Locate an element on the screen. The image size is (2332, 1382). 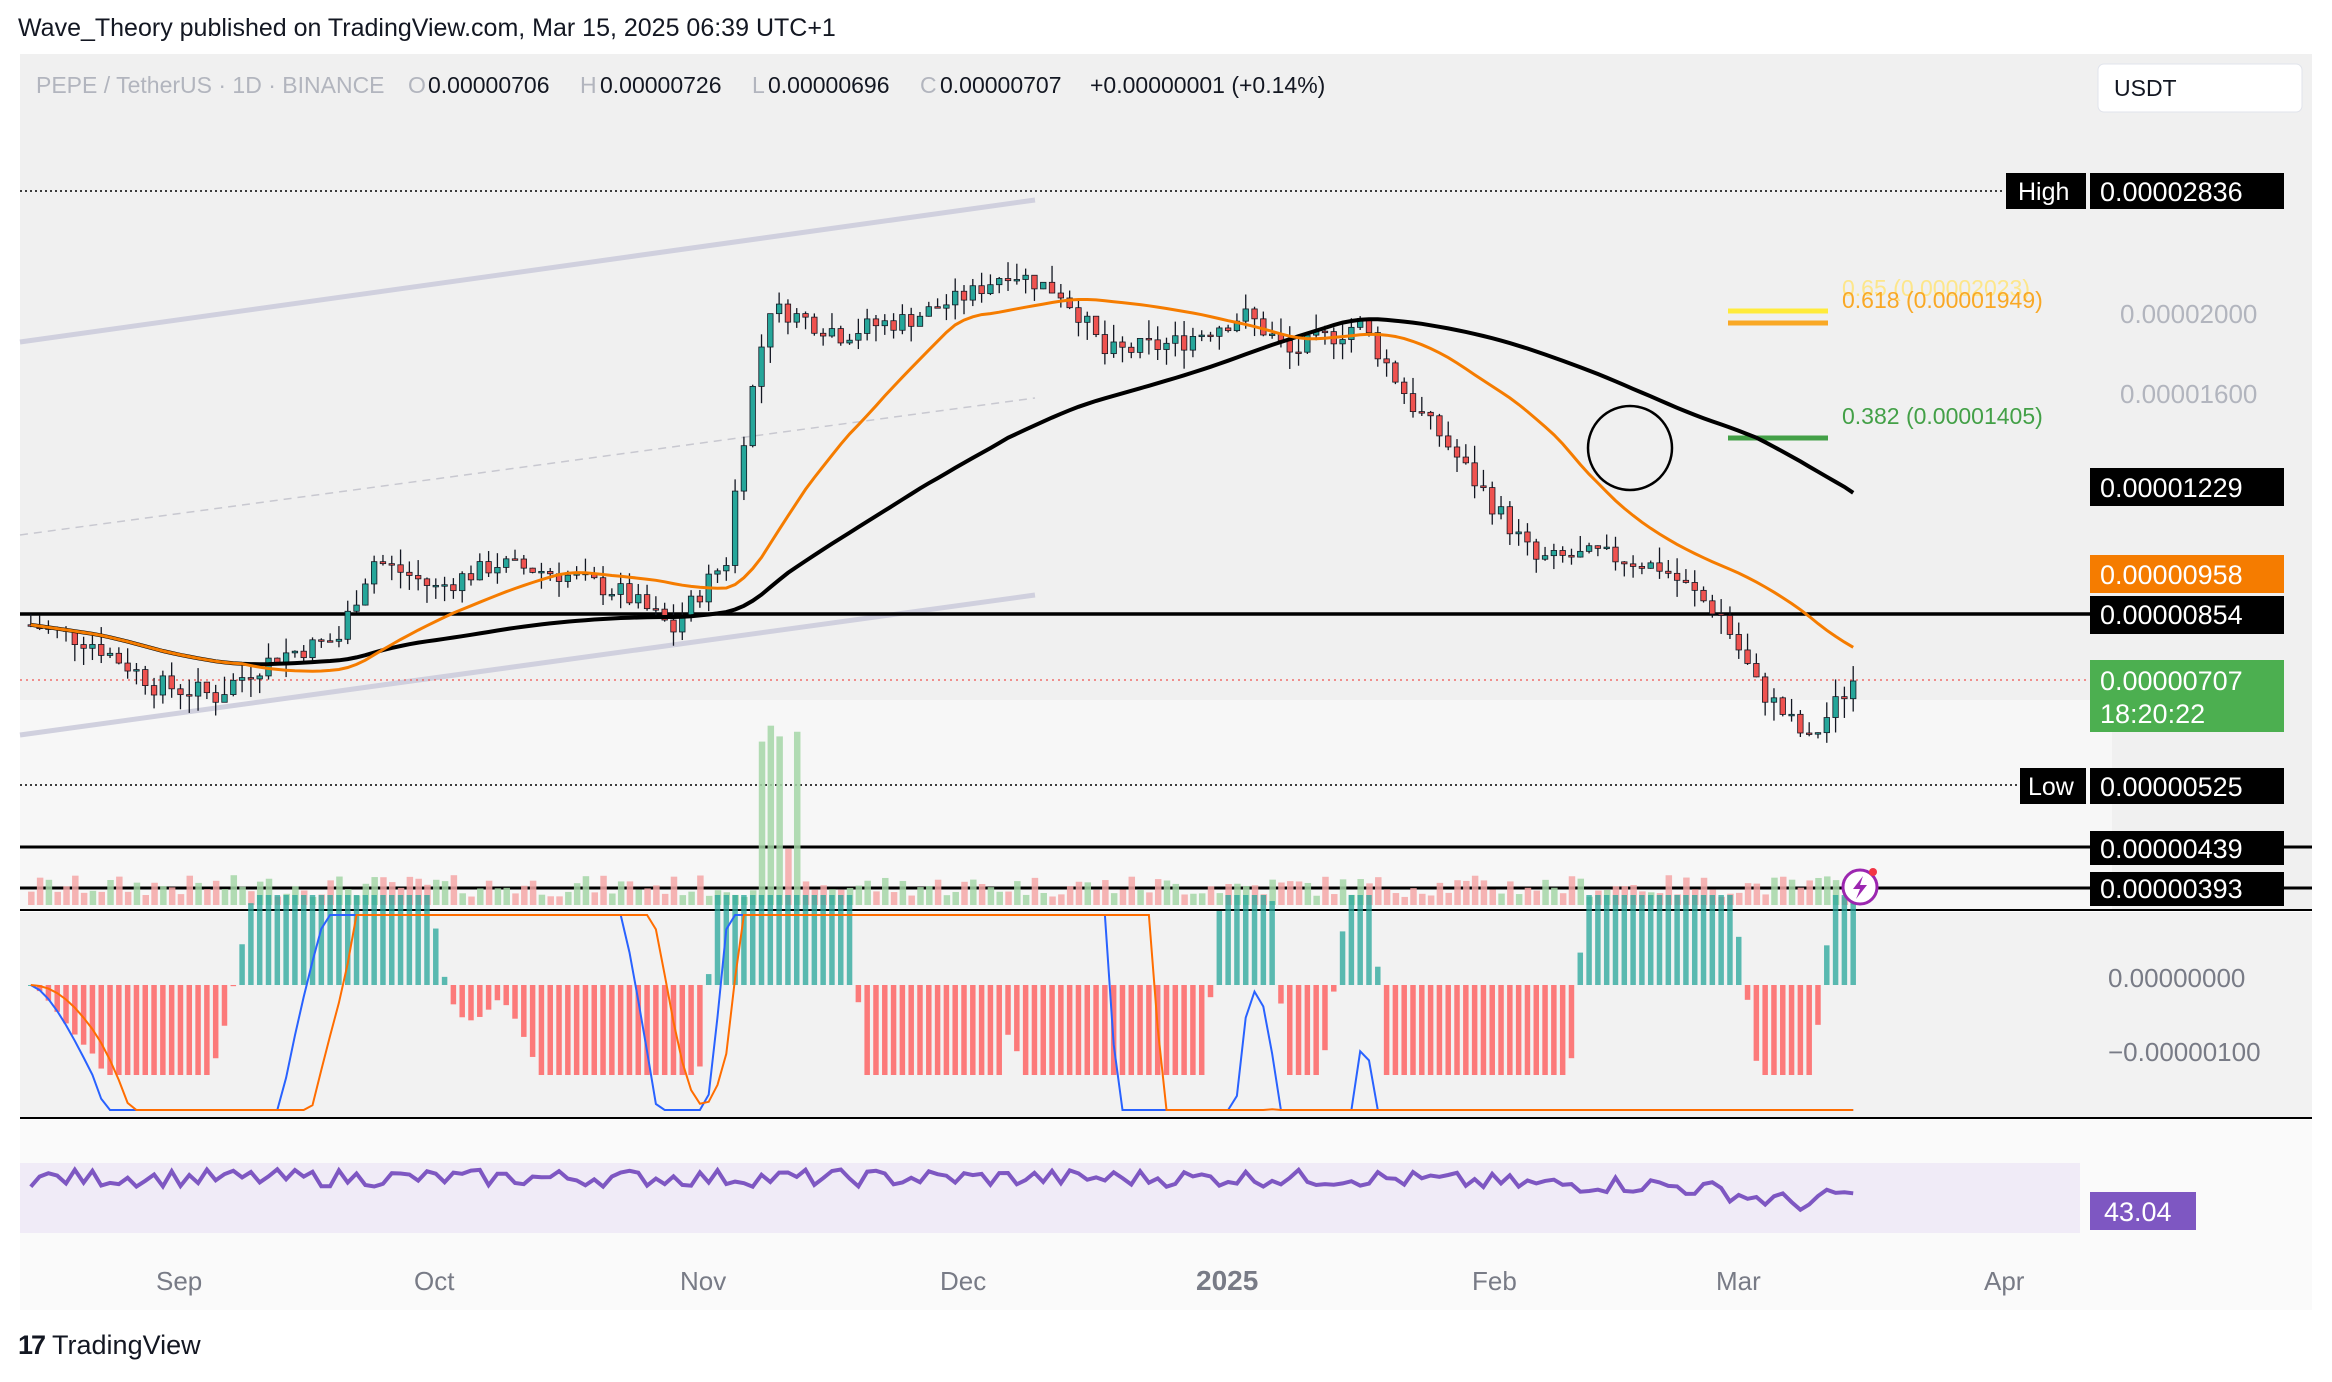
time-axis-label: Apr is located at coordinates (2004, 1281).